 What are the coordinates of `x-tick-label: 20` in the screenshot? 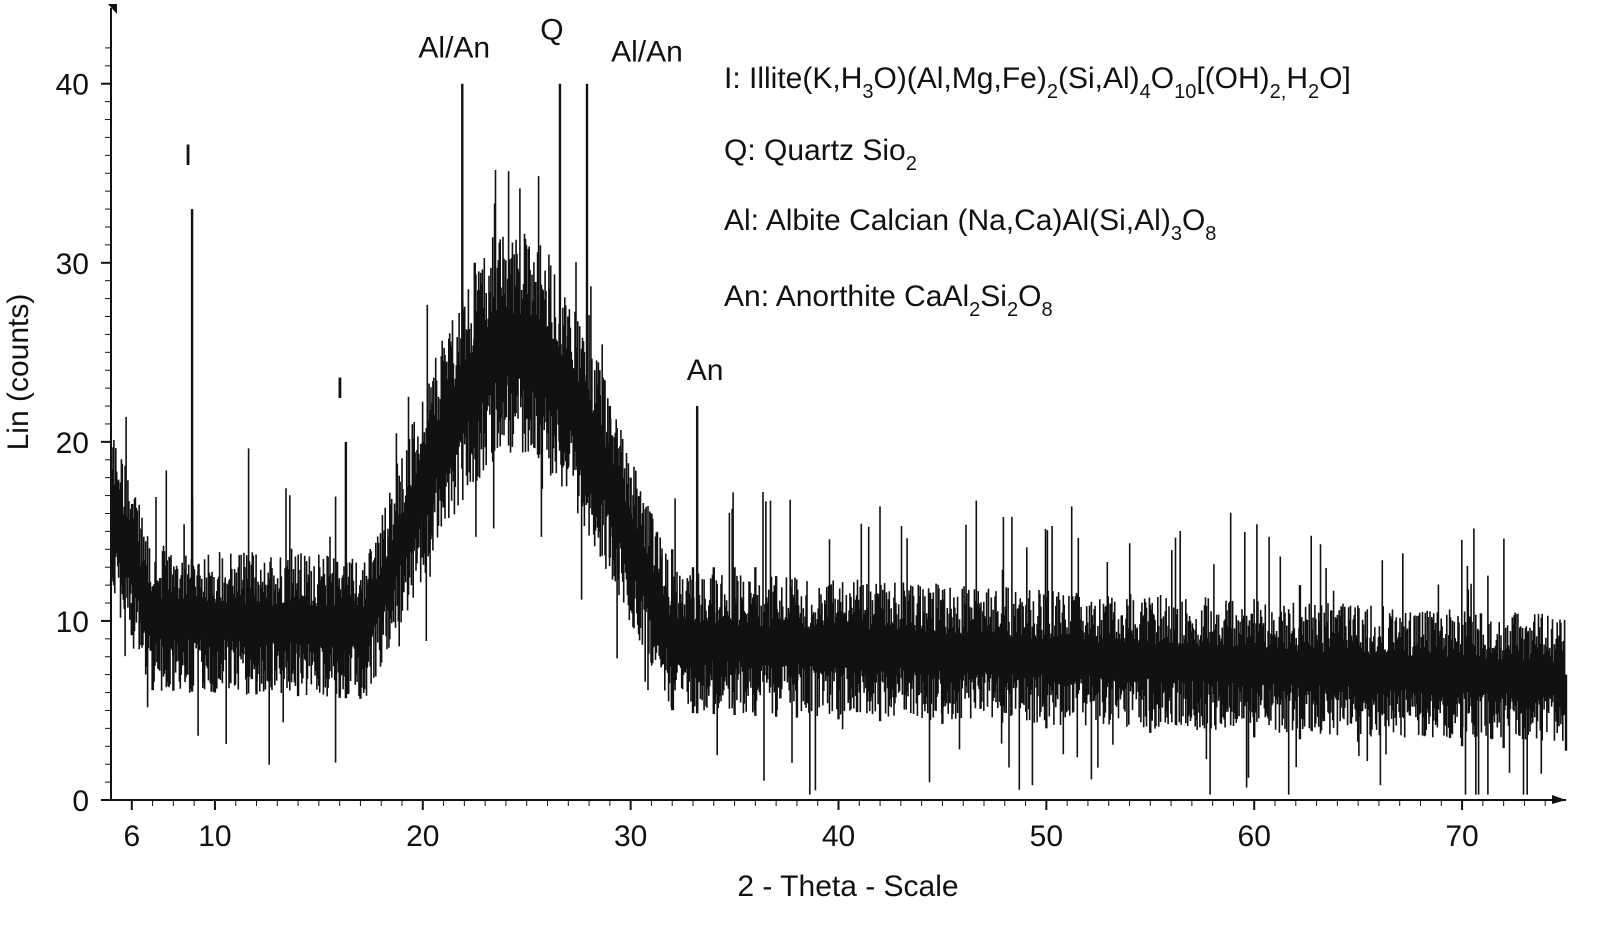 It's located at (422, 836).